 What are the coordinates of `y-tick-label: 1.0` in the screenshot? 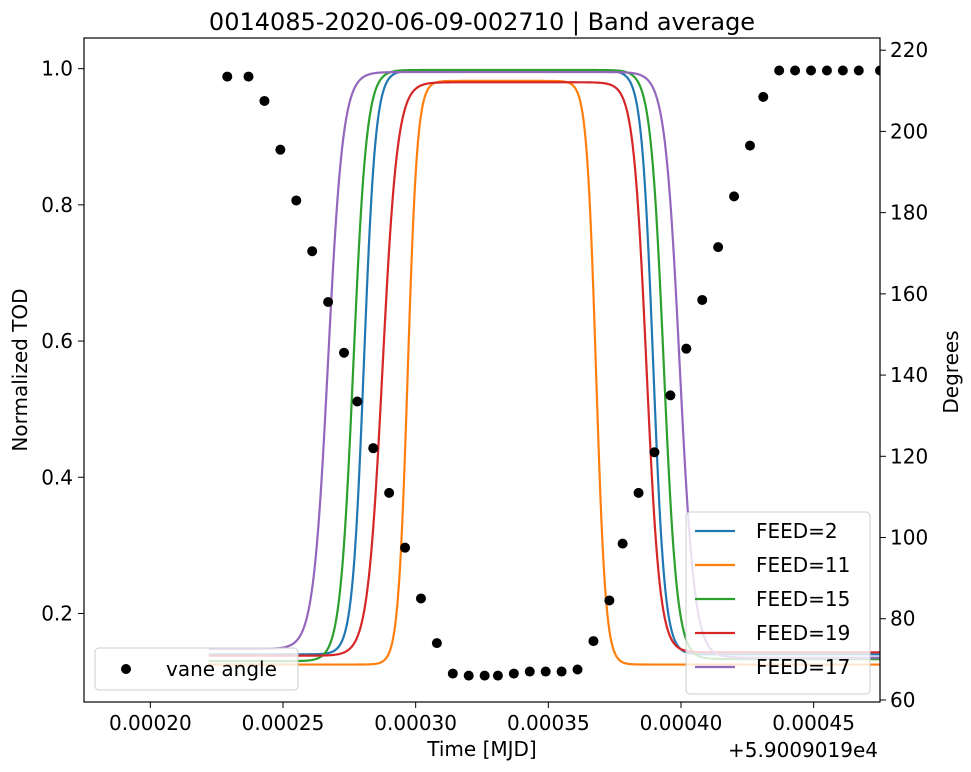 It's located at (57, 69).